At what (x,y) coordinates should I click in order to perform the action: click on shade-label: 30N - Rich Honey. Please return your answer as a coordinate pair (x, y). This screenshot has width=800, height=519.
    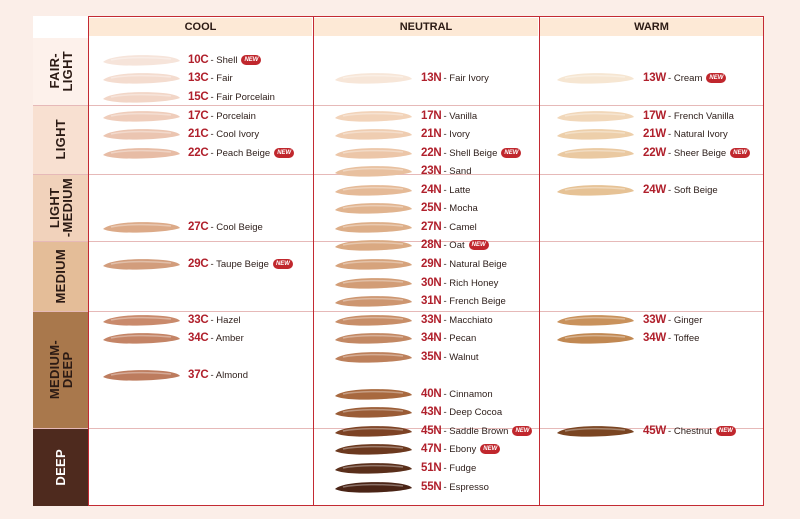
    Looking at the image, I should click on (459, 283).